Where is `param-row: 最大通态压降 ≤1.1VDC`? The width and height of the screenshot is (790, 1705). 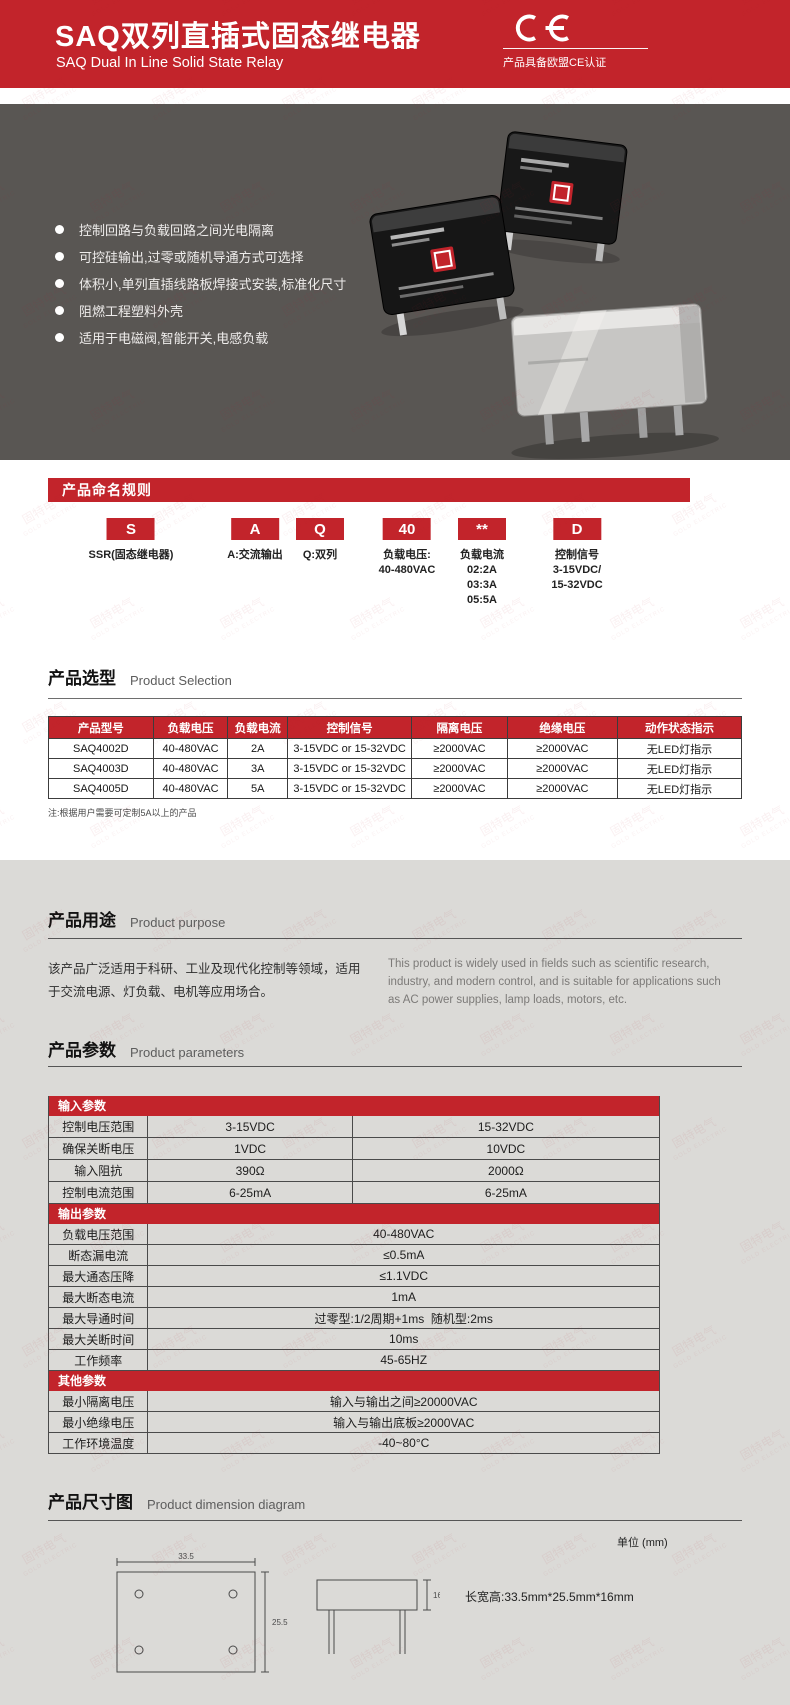 param-row: 最大通态压降 ≤1.1VDC is located at coordinates (354, 1276).